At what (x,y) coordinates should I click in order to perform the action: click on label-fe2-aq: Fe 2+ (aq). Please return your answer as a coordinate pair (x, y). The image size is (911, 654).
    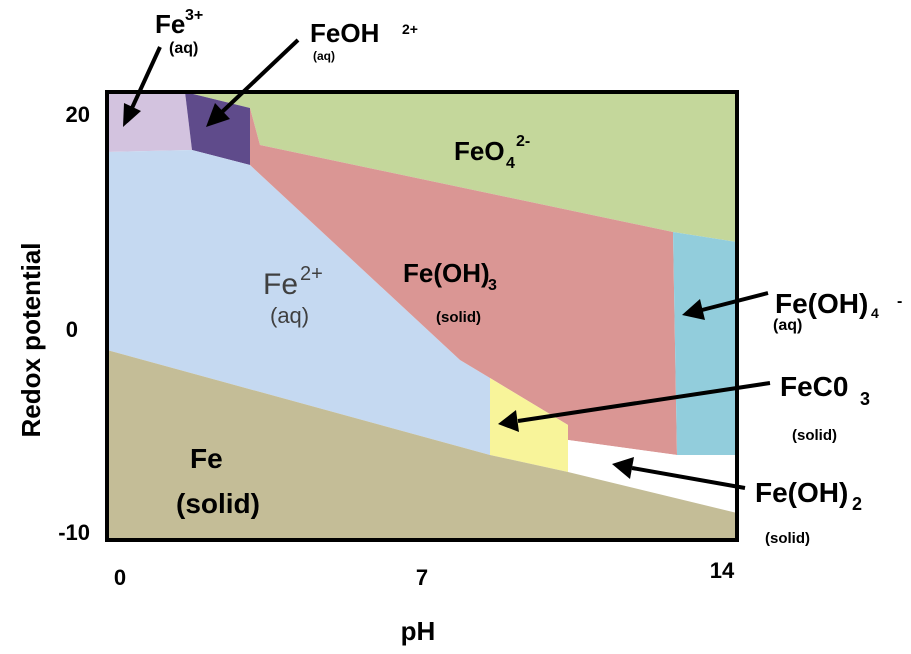
    Looking at the image, I should click on (293, 295).